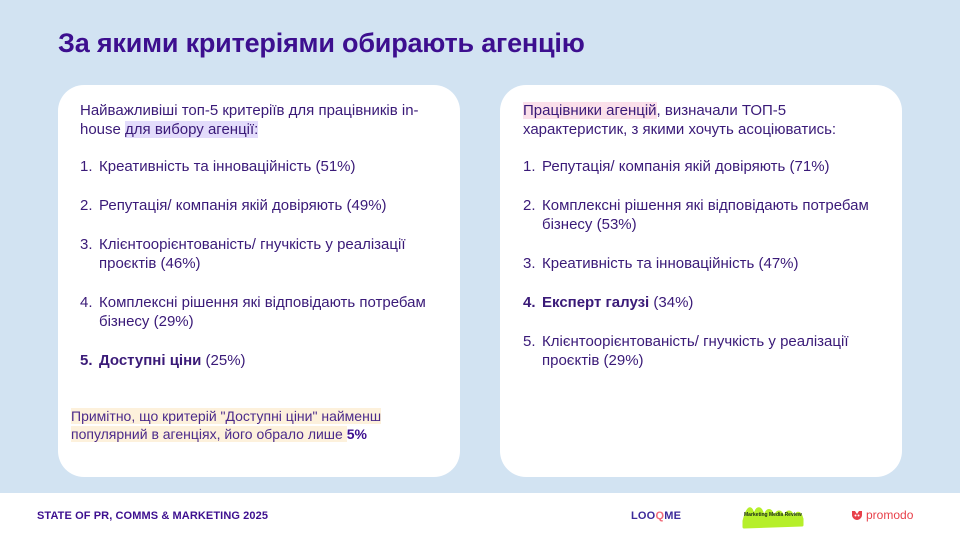 The image size is (960, 540). I want to click on looqme-logo: LOOQME, so click(656, 516).